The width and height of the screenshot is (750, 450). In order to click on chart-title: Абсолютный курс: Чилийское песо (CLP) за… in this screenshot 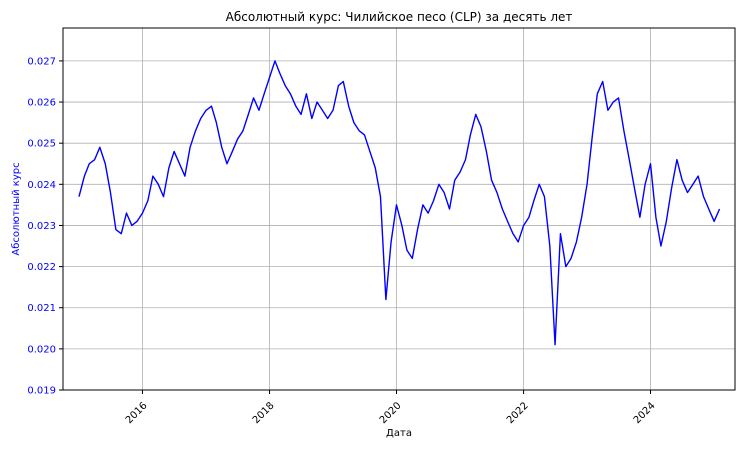, I will do `click(399, 17)`.